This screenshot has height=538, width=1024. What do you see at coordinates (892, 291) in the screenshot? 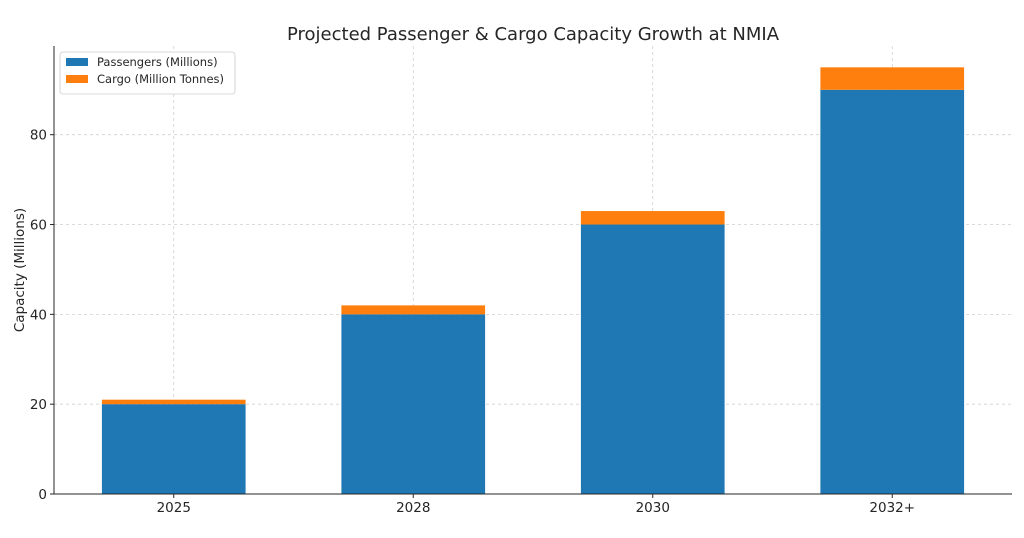
I see `bar-passengers-2032plus` at bounding box center [892, 291].